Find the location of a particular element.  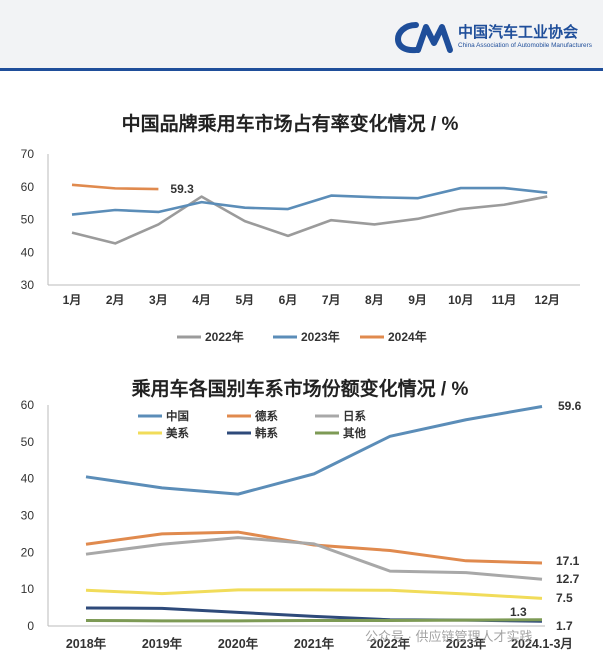

legend-label: 中国 is located at coordinates (177, 416).